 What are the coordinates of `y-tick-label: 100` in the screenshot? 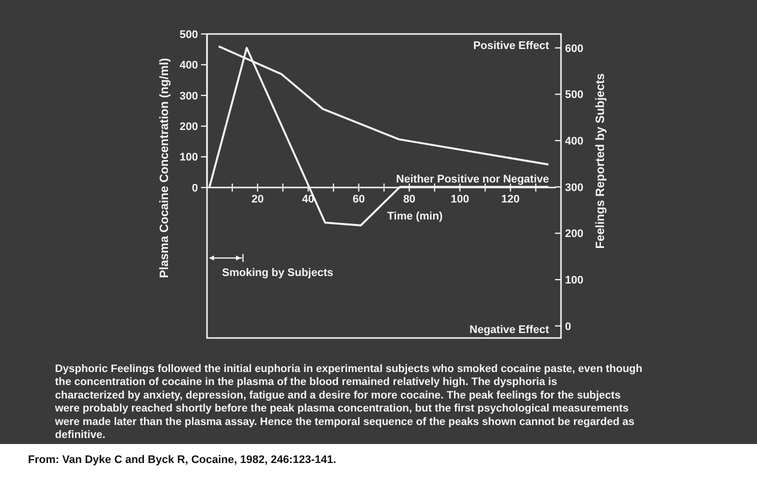 It's located at (189, 158).